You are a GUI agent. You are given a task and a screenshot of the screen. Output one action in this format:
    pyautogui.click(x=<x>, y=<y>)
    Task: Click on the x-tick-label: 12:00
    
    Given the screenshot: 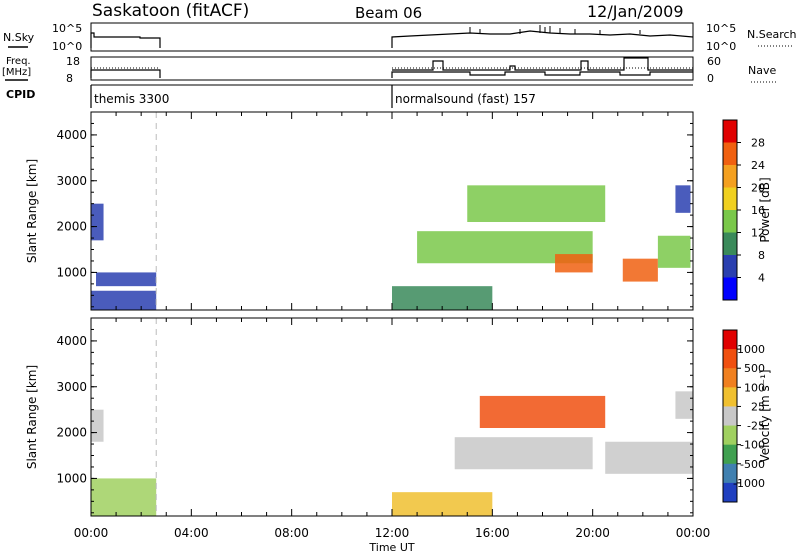 What is the action you would take?
    pyautogui.click(x=392, y=533)
    